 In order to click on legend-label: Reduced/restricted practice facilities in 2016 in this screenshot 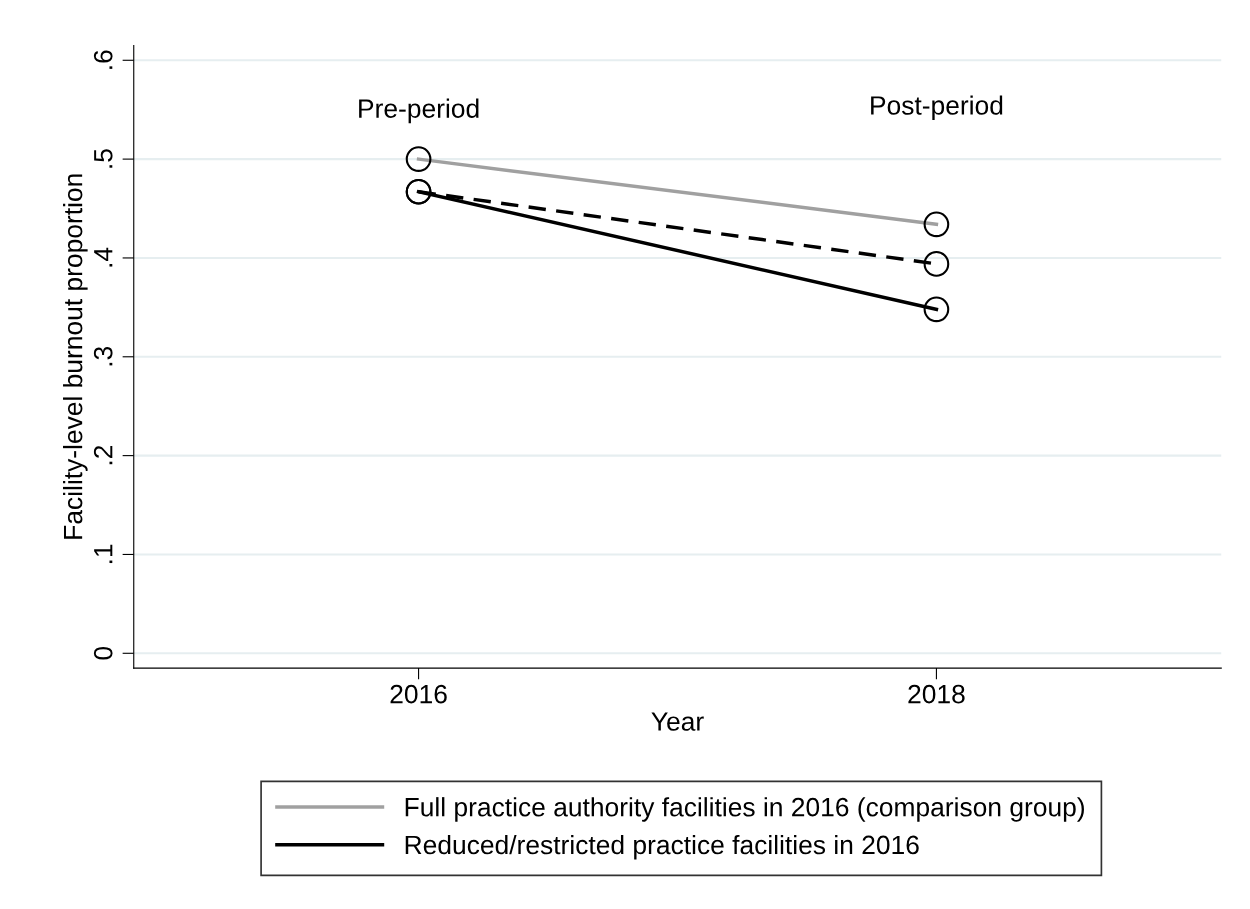, I will do `click(662, 847)`.